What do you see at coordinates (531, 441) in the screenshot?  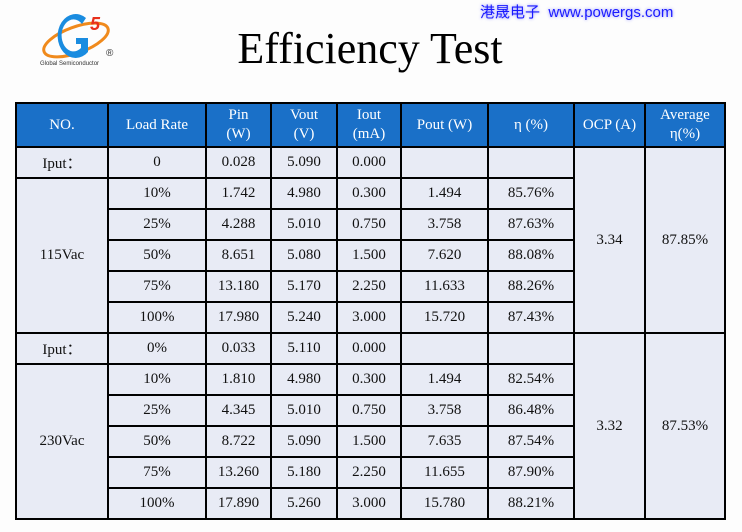 I see `eff-cell: 87.54%` at bounding box center [531, 441].